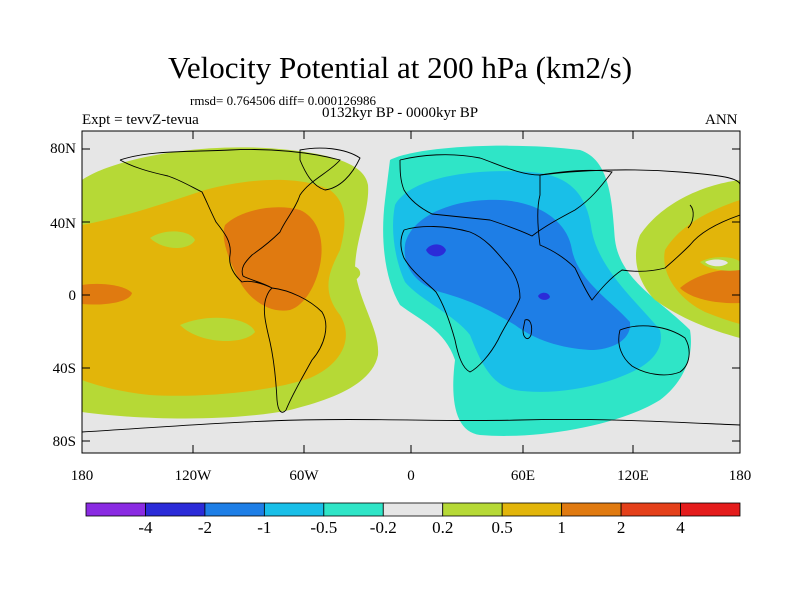  What do you see at coordinates (140, 120) in the screenshot?
I see `experiment-label: Expt = tevvZ-tevua` at bounding box center [140, 120].